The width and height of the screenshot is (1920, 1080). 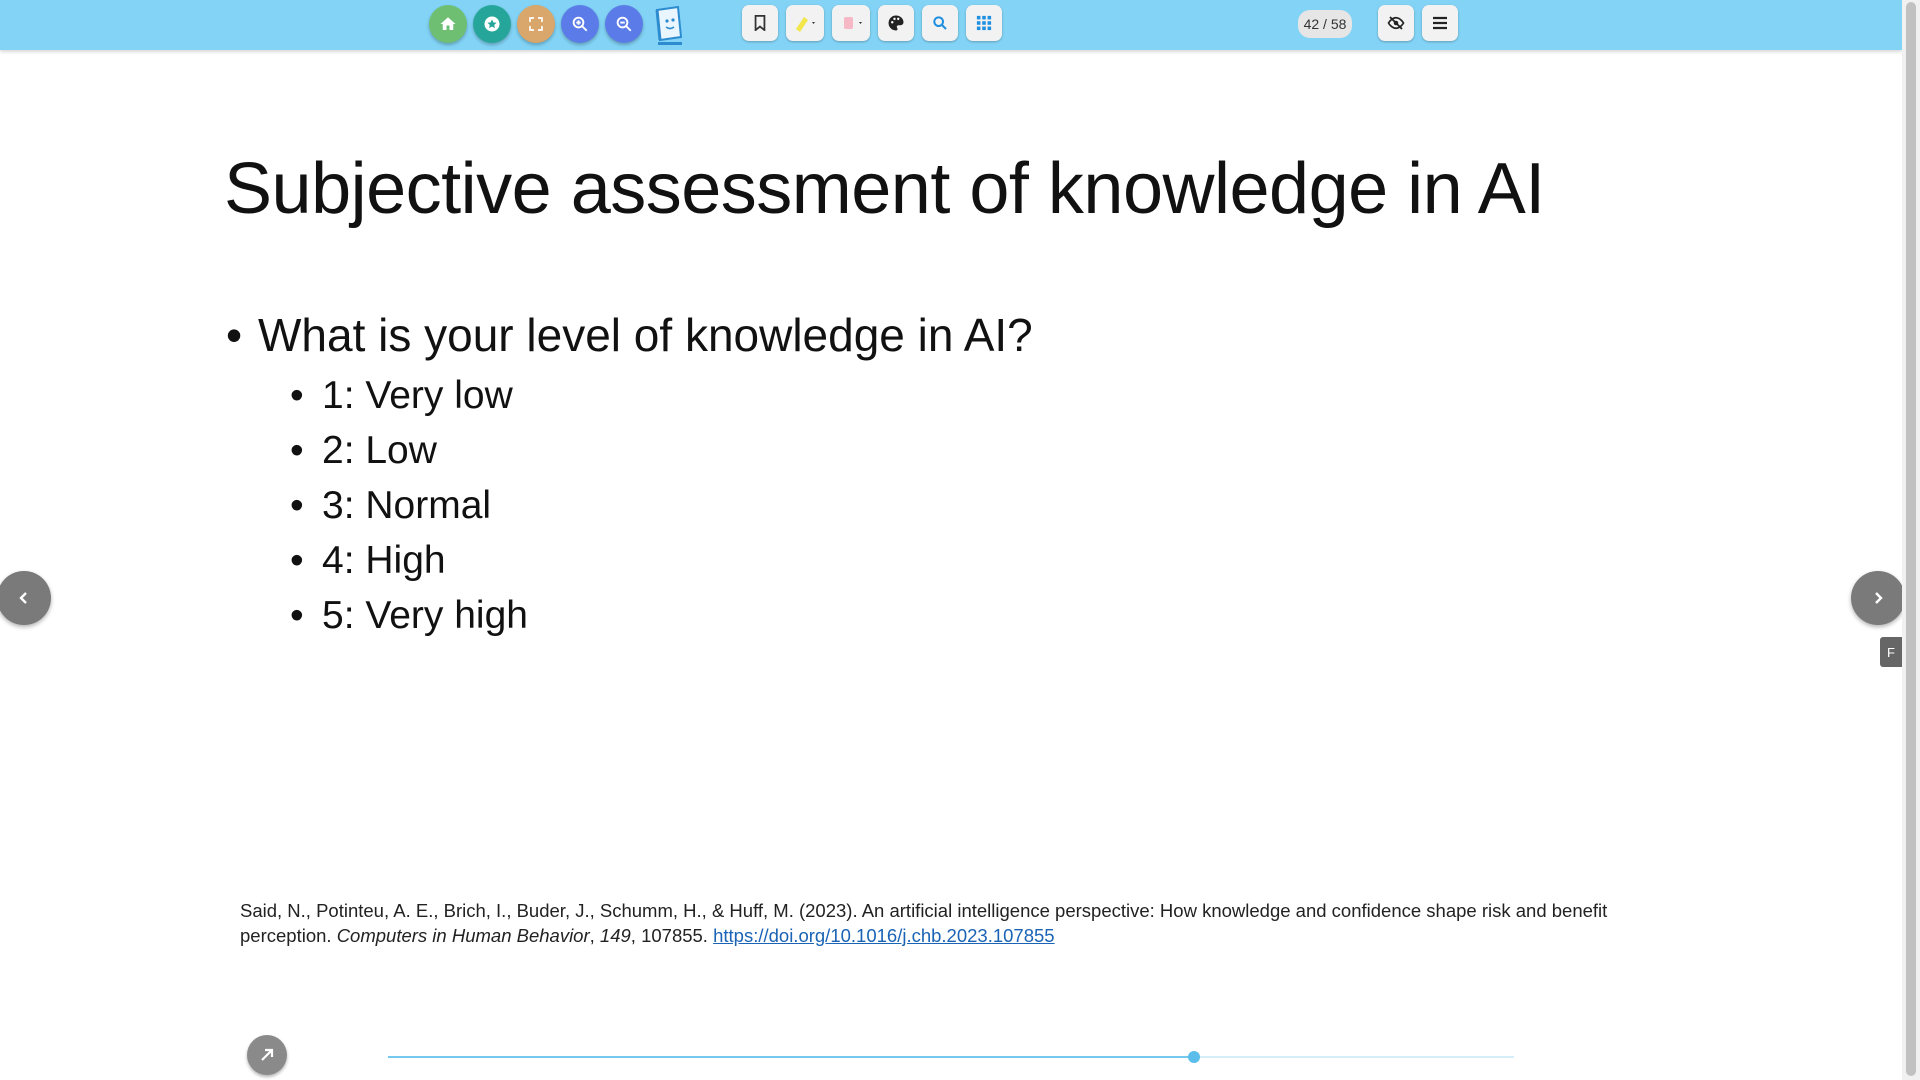 I want to click on palette-icon, so click(x=896, y=23).